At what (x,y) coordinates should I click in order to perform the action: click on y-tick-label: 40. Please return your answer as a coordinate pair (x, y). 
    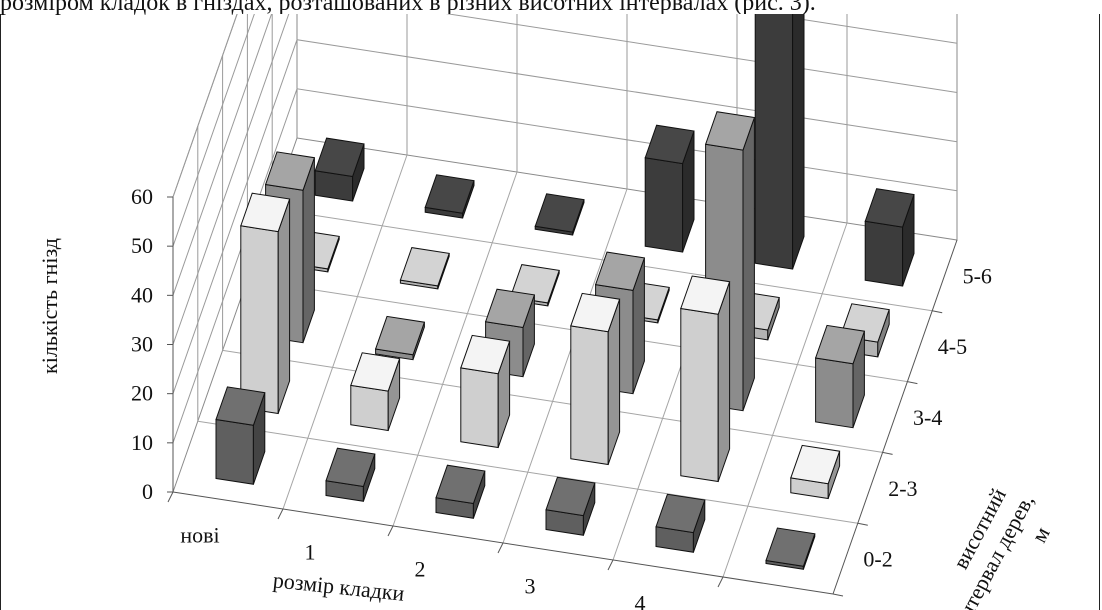
    Looking at the image, I should click on (142, 294).